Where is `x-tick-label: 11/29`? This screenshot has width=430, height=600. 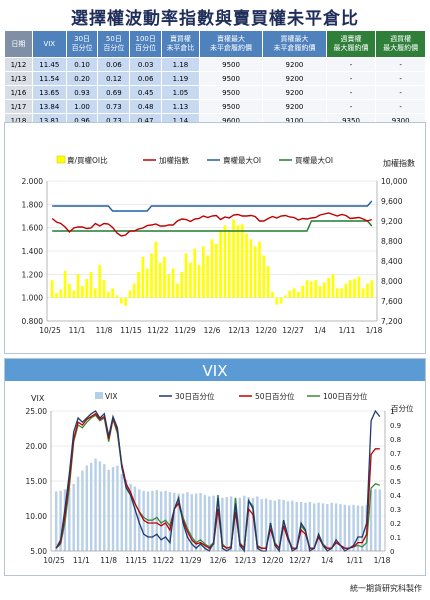 x-tick-label: 11/29 is located at coordinates (191, 560).